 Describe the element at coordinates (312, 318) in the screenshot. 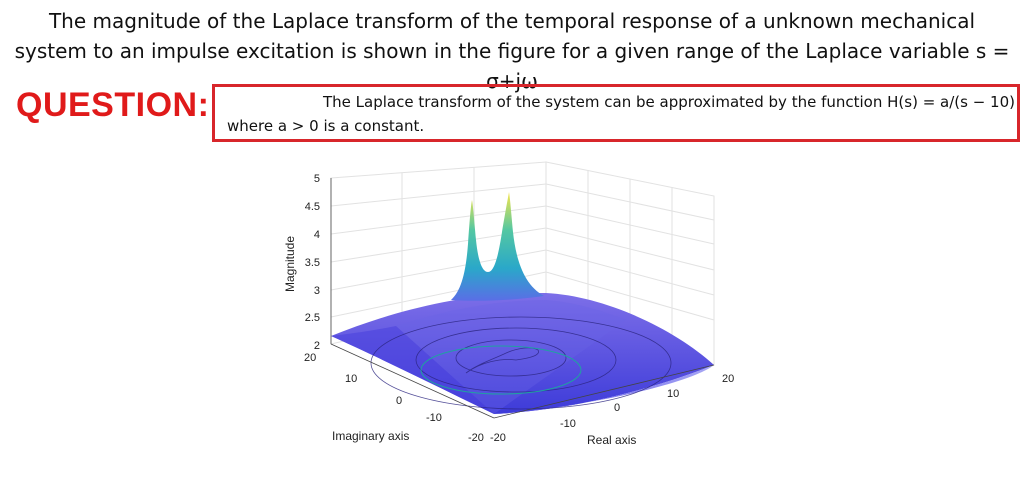

I see `z-tick-label: 2.5` at that location.